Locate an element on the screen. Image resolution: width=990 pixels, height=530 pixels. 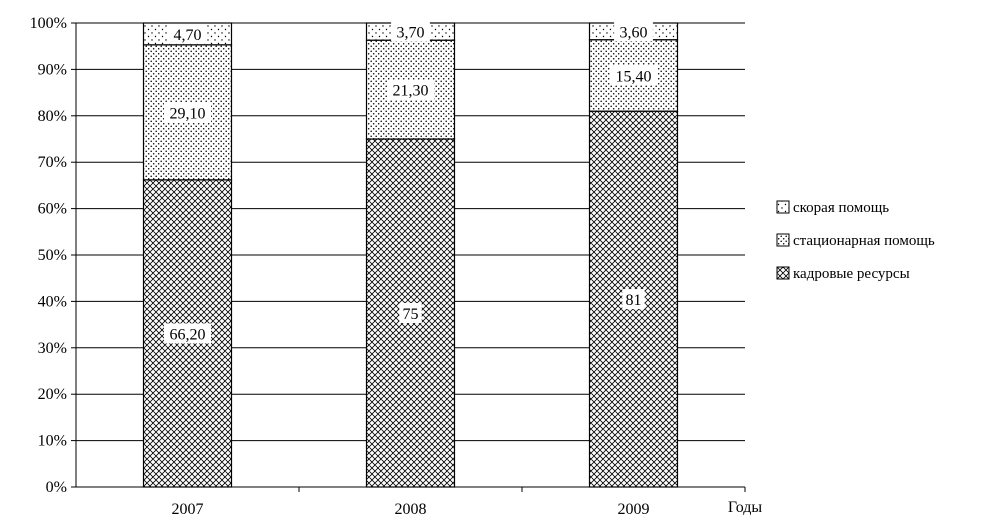
legend-label: скорая помощь is located at coordinates (841, 208).